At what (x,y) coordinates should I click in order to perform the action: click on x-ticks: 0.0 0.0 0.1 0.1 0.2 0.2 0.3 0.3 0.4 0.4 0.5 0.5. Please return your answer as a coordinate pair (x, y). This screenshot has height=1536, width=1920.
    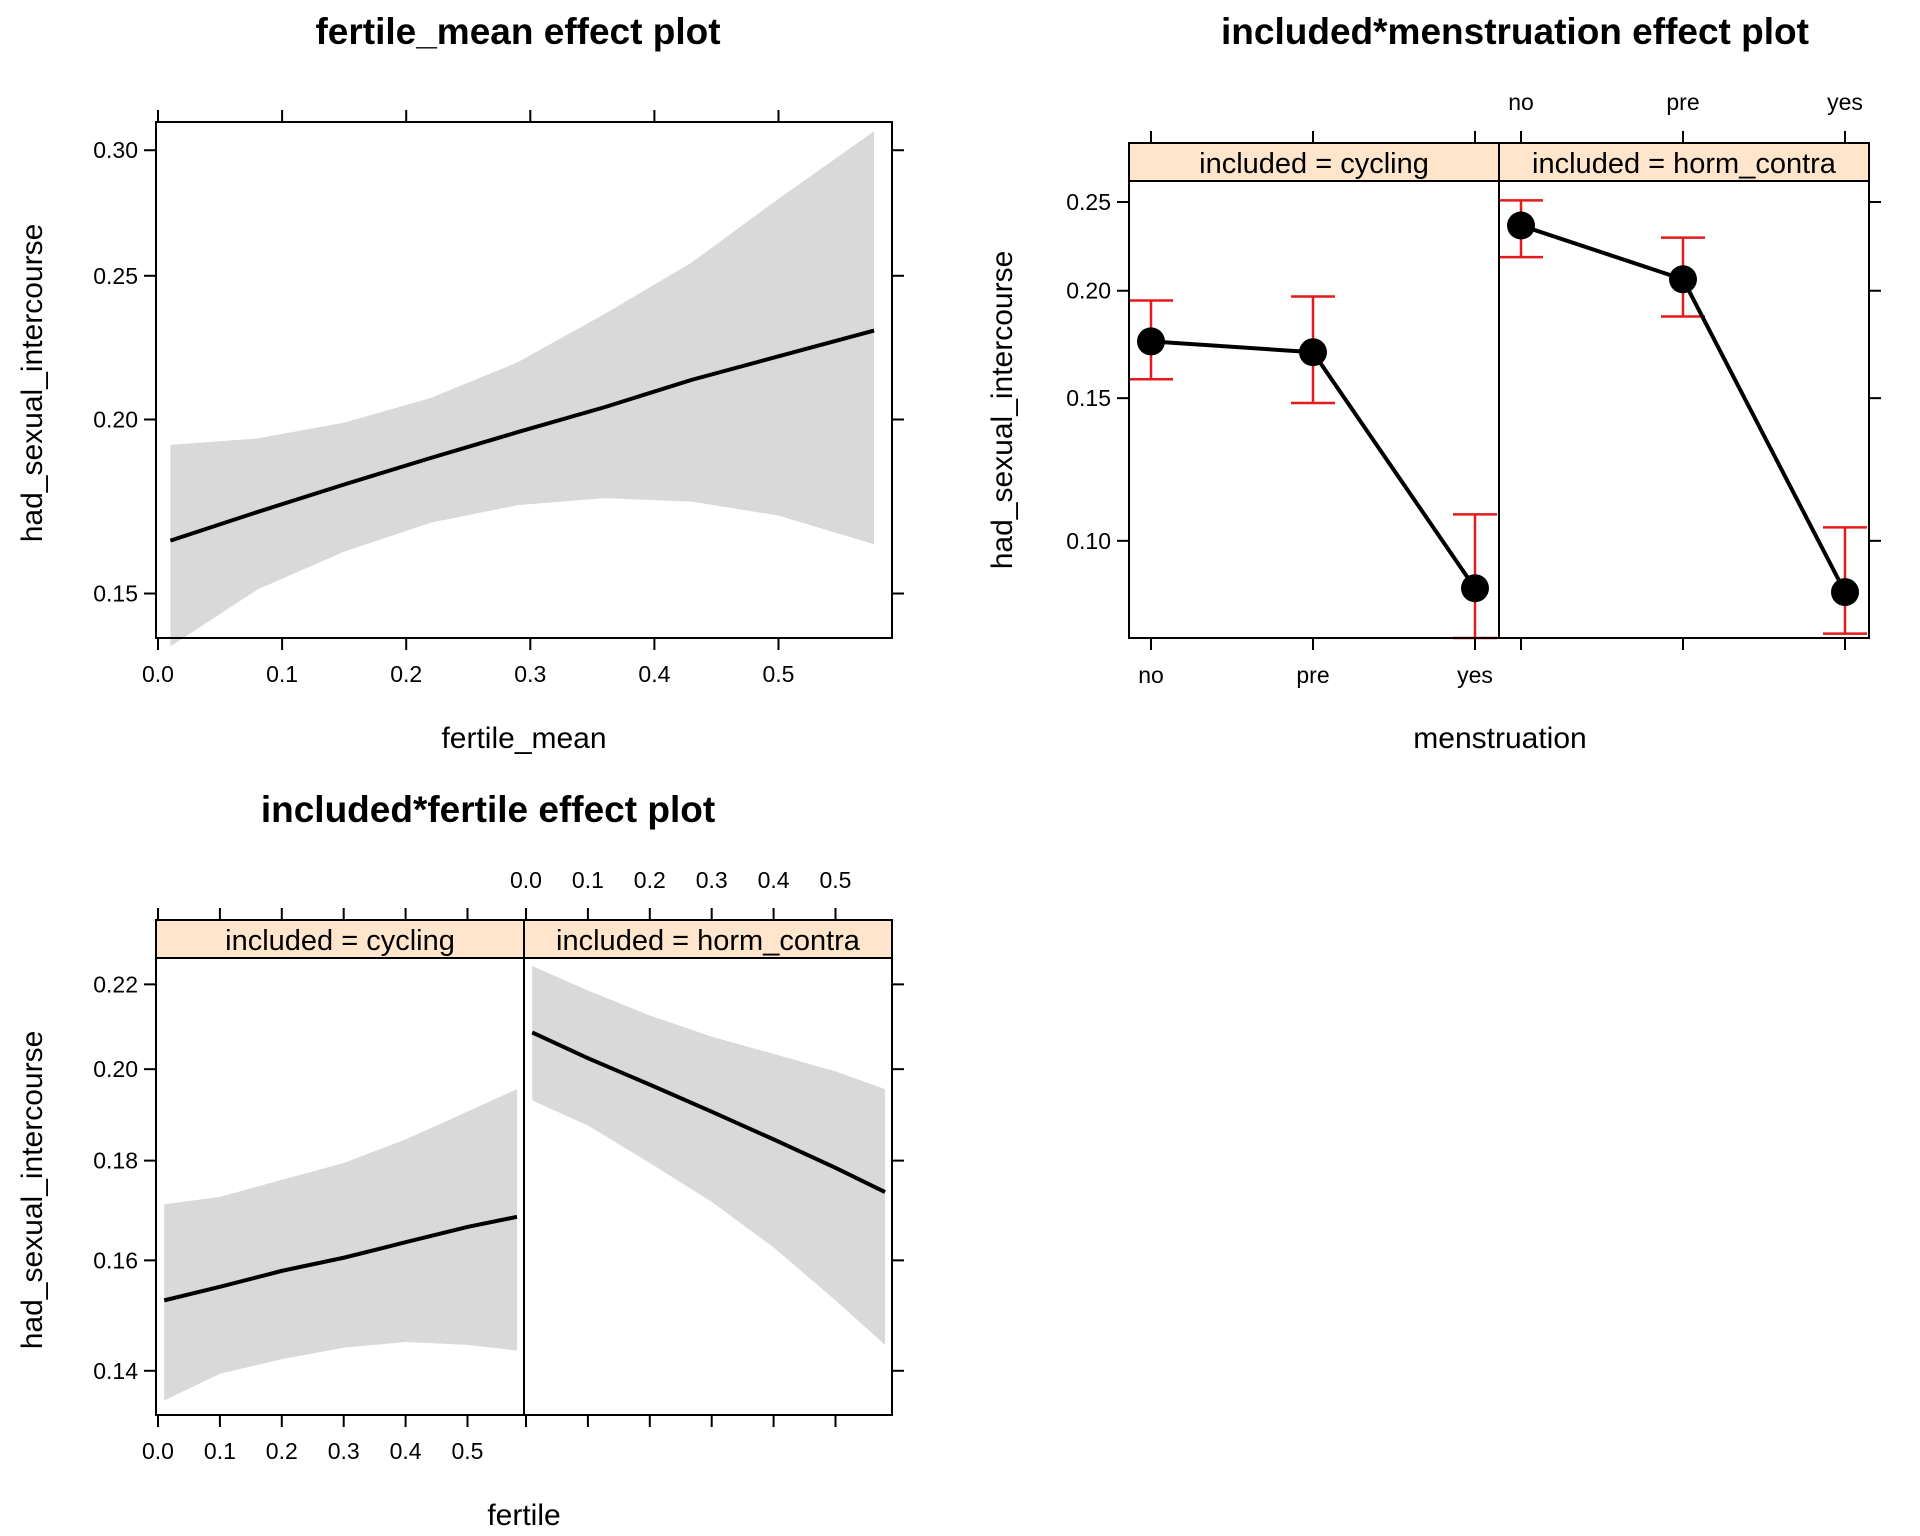
    Looking at the image, I should click on (496, 1165).